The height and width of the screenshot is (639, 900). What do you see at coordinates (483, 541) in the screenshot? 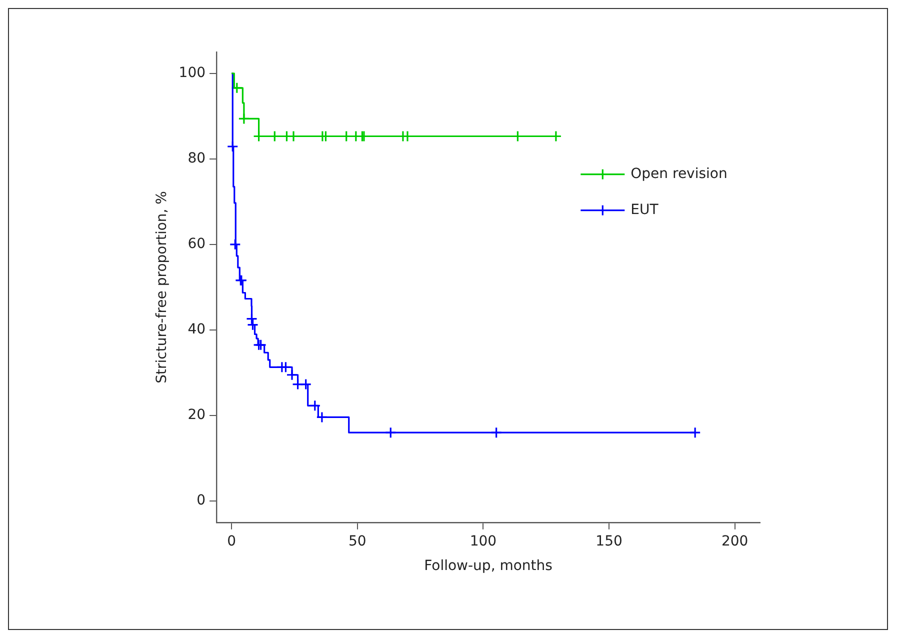
I see `x-tick-label: 100` at bounding box center [483, 541].